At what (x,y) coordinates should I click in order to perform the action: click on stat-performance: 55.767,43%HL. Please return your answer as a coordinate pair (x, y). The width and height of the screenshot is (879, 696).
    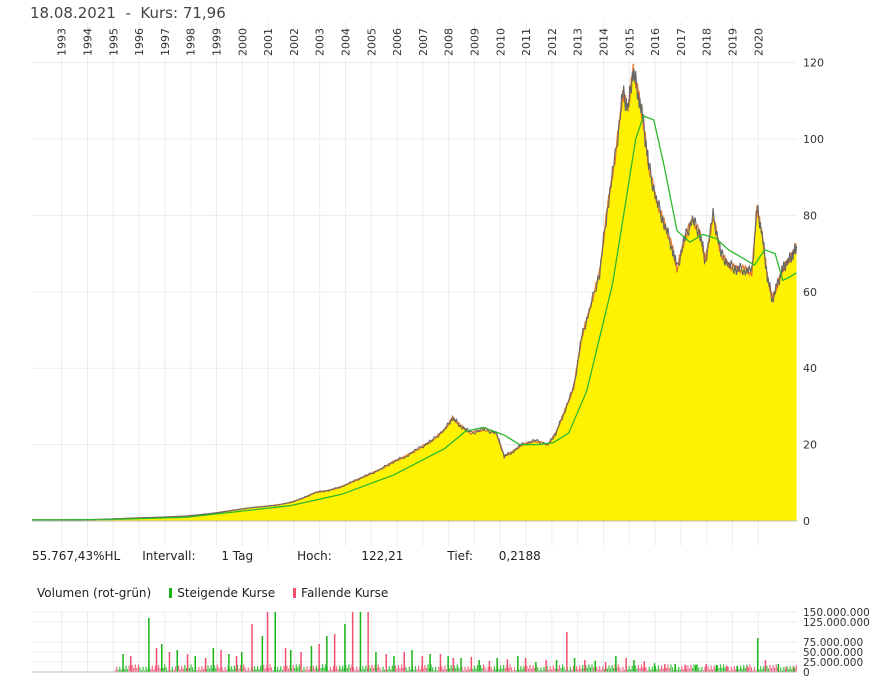
    Looking at the image, I should click on (76, 556).